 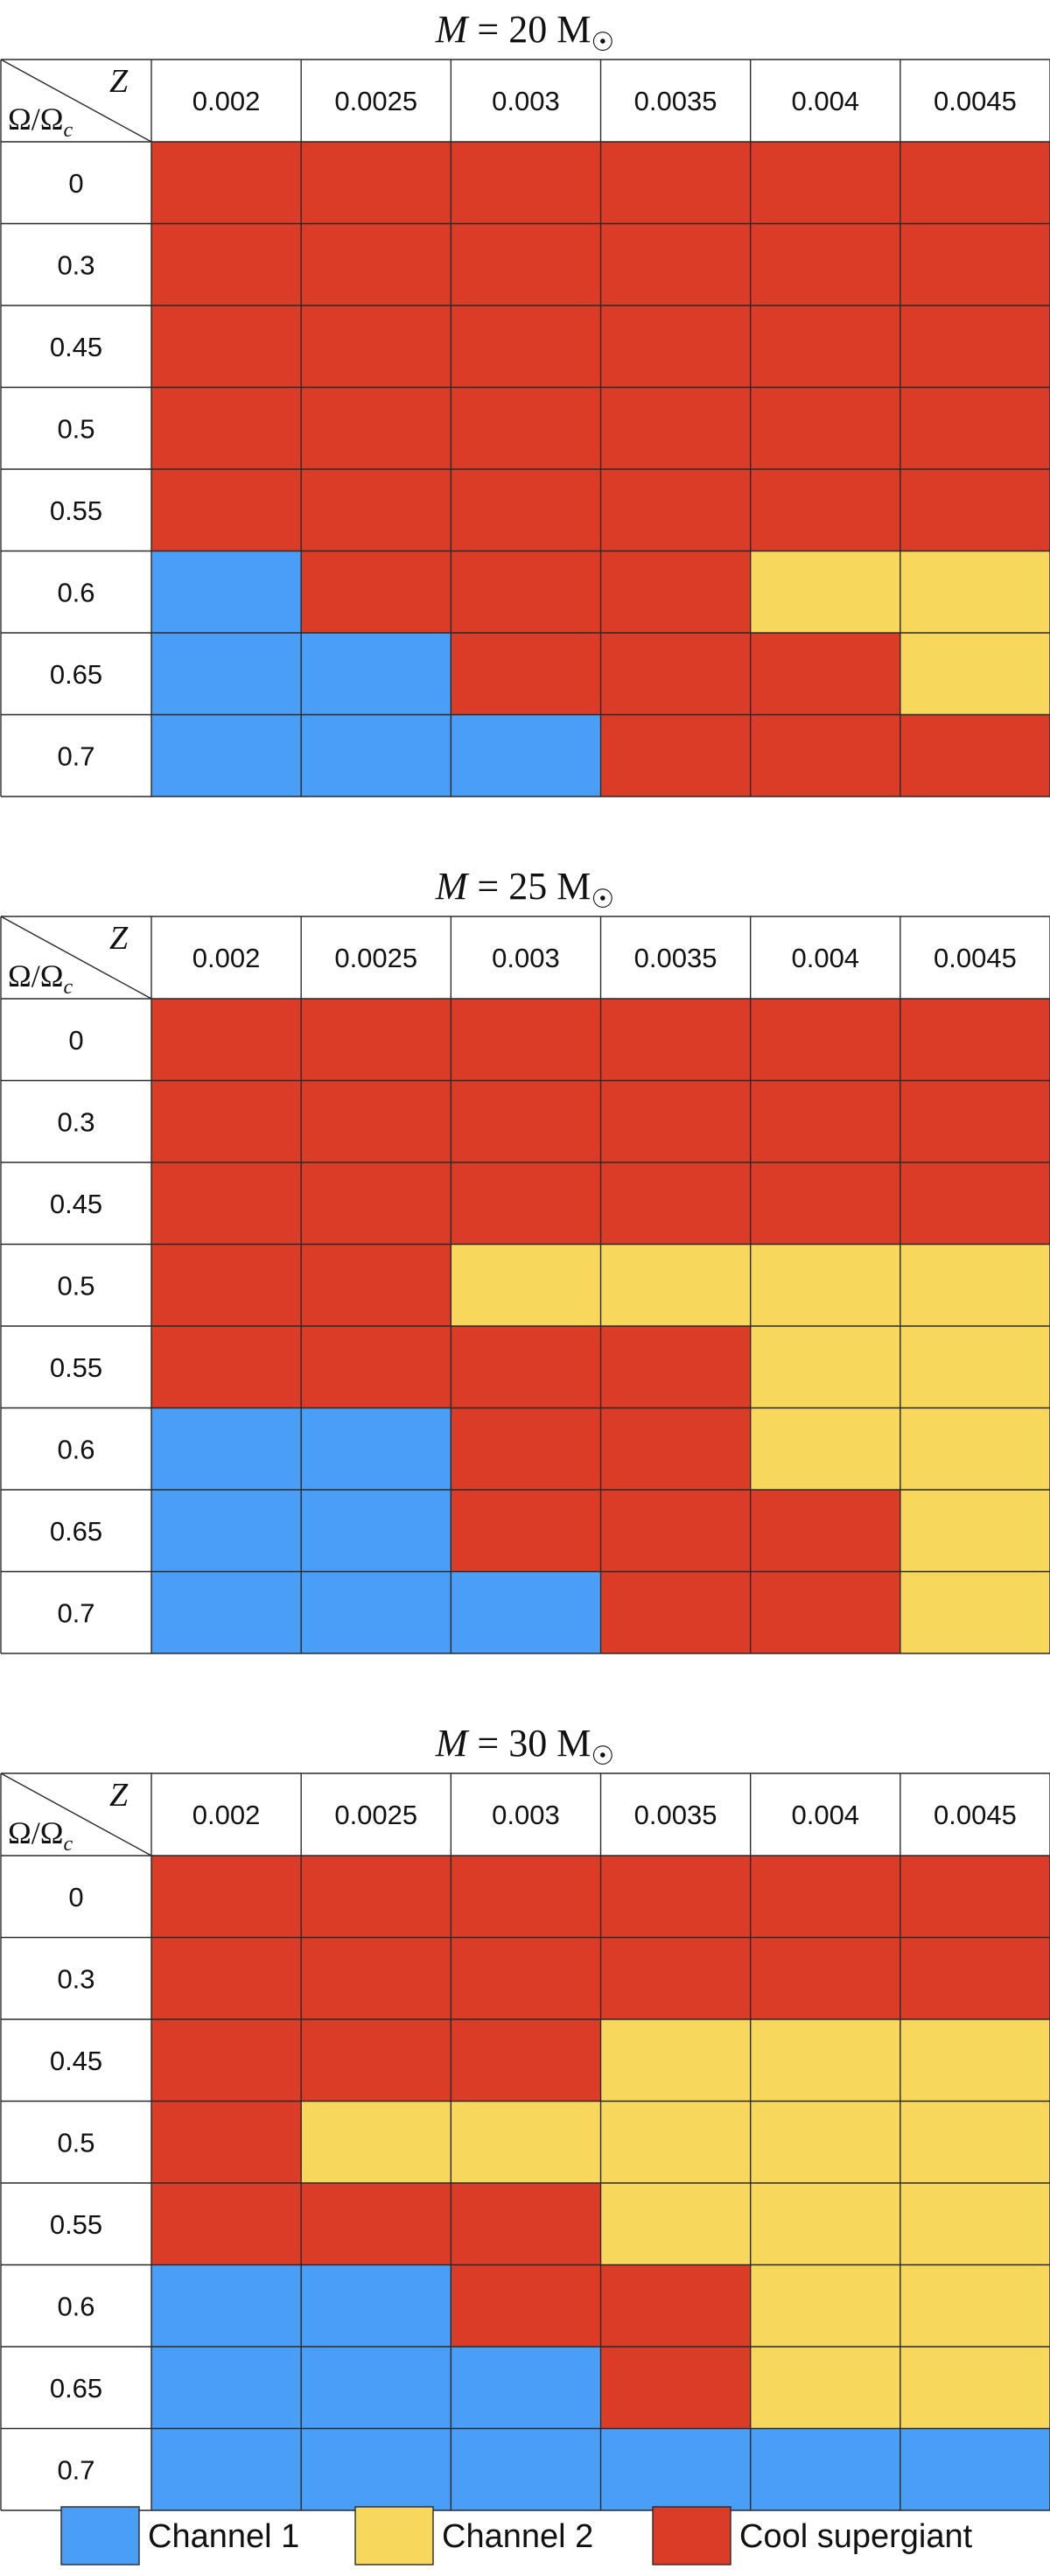 I want to click on cell-0.7-0.004-cool-supergiant, so click(x=825, y=755).